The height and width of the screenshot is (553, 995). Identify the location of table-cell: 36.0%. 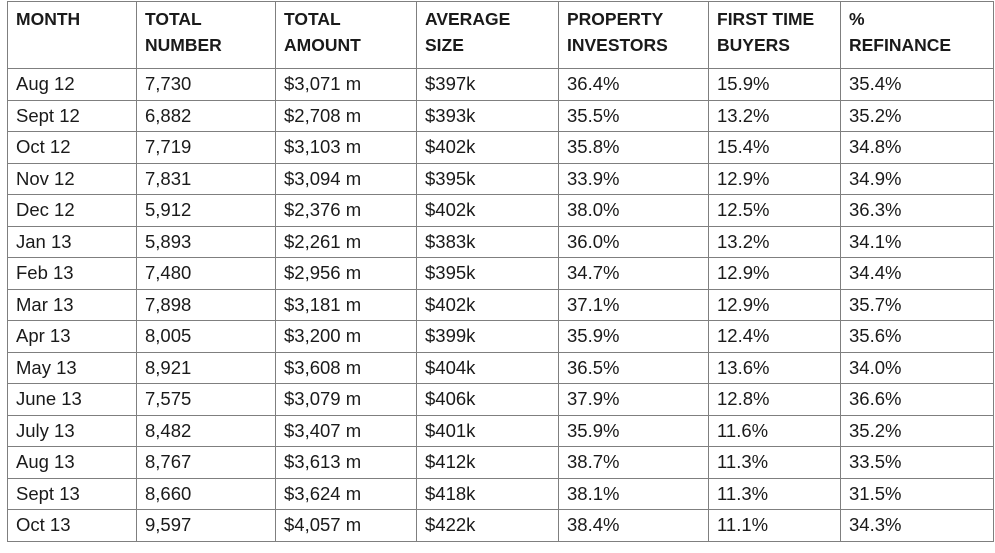
(633, 241).